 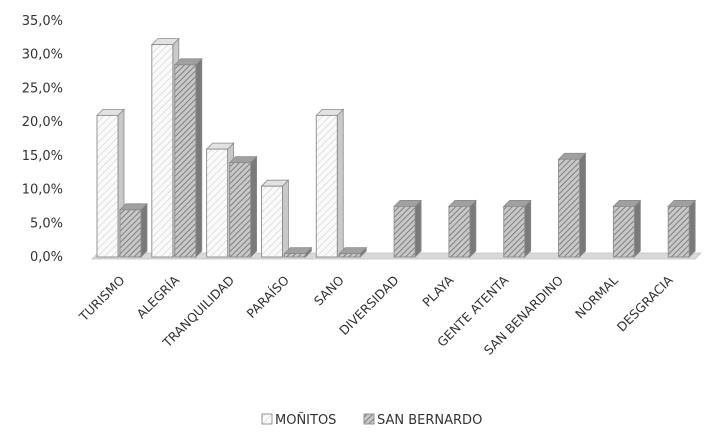 I want to click on y-tick-label: 0,0%, so click(x=46, y=257).